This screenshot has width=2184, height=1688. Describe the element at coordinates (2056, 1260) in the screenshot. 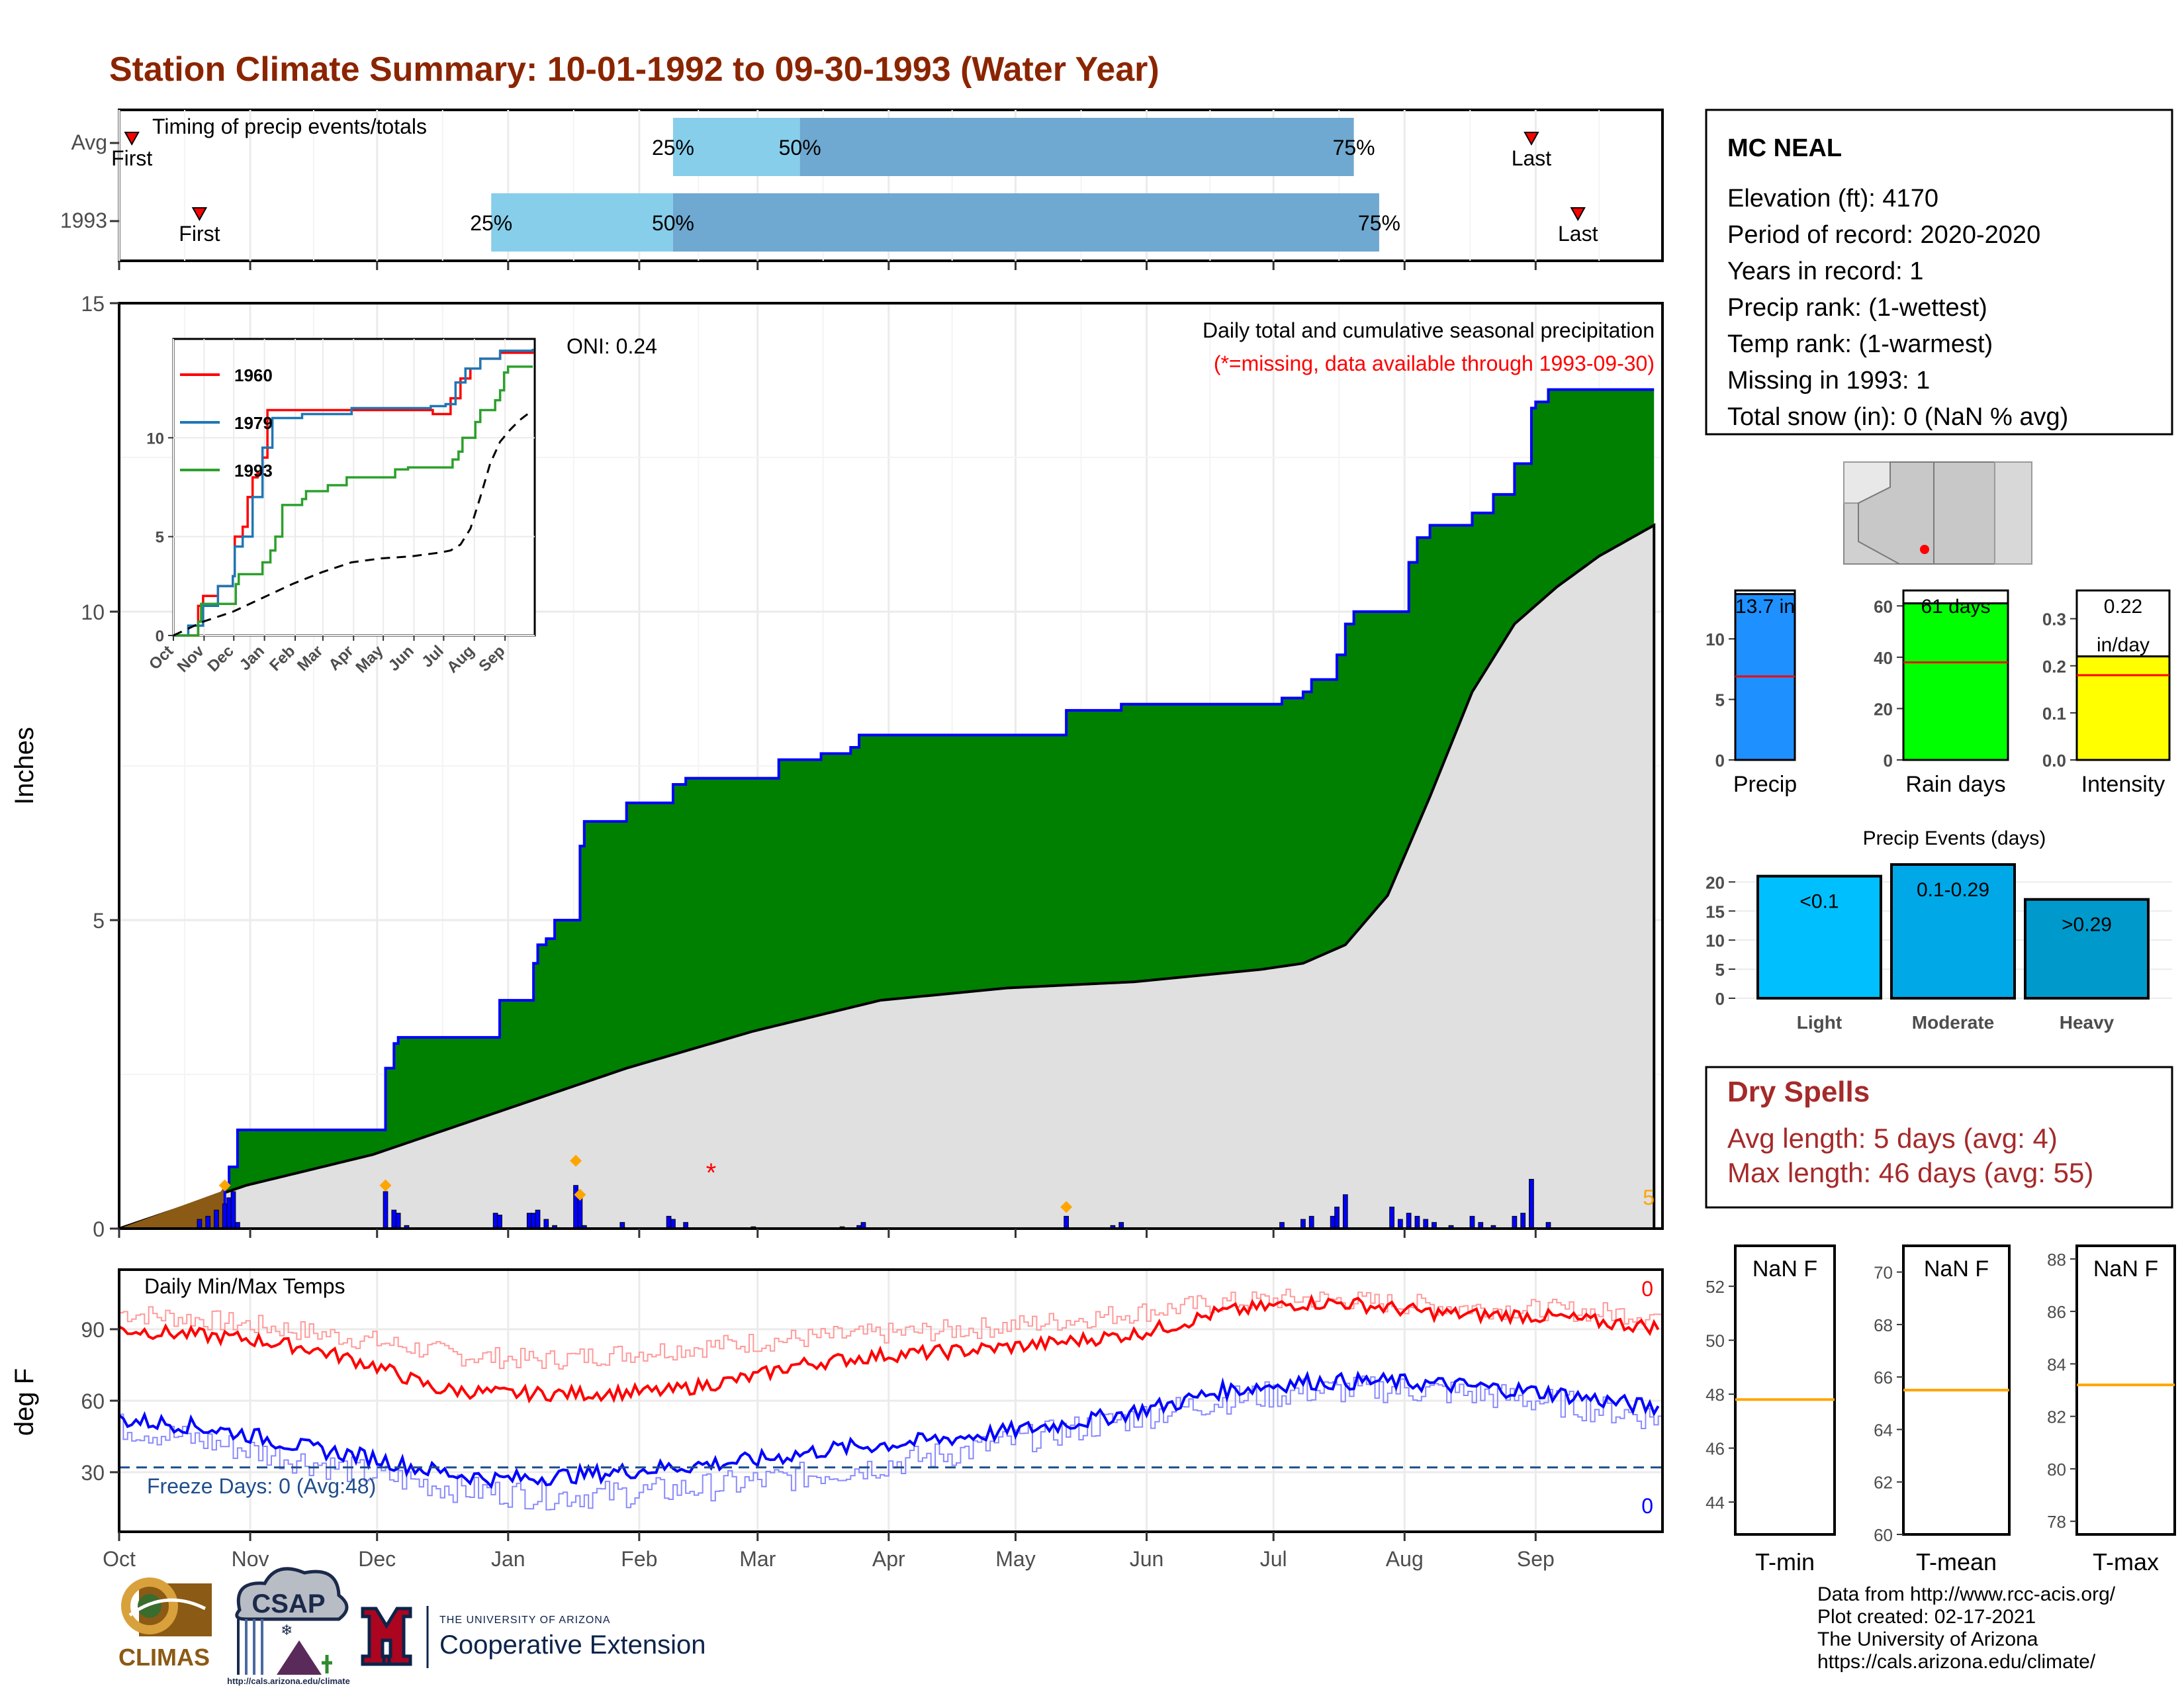

I see `tmean-y-tick-label: 88` at that location.